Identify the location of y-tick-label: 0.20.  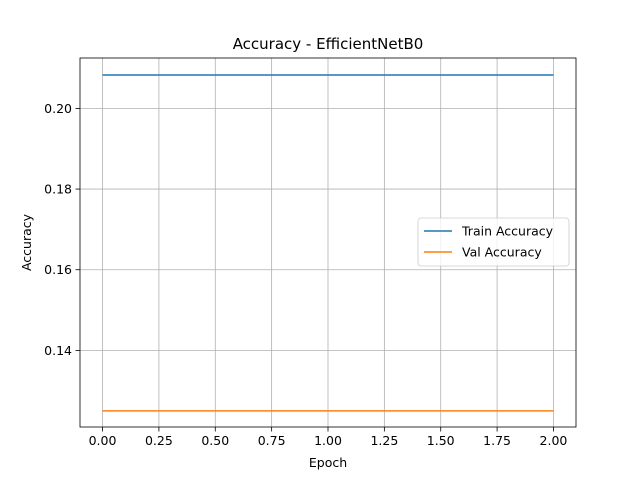
(58, 108).